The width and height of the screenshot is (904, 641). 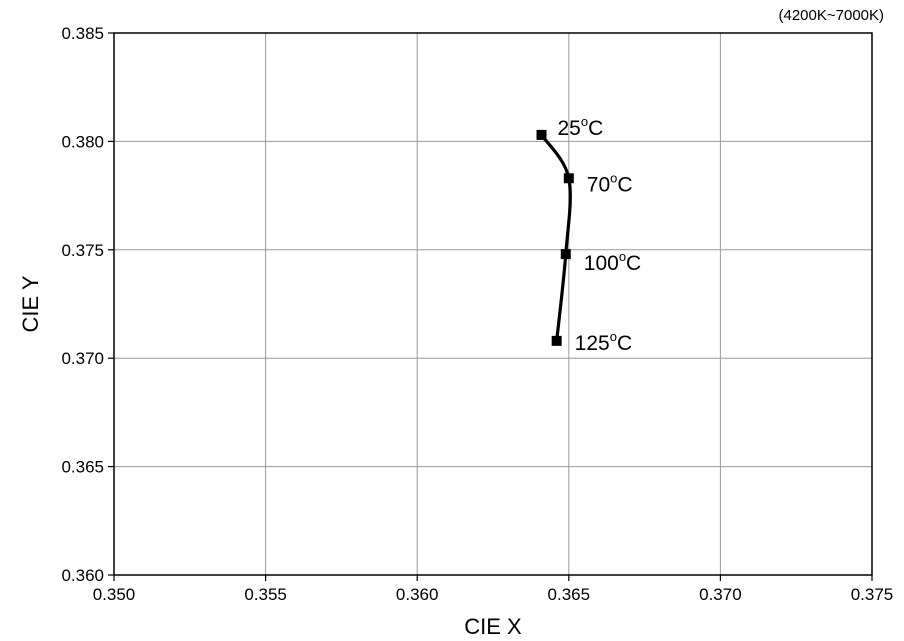 What do you see at coordinates (592, 343) in the screenshot?
I see `temperature-value: 125` at bounding box center [592, 343].